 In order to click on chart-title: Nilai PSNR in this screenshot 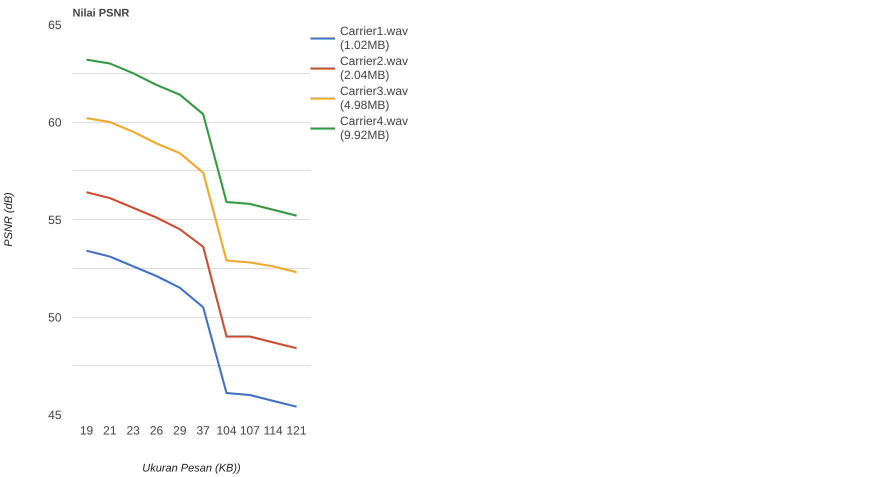, I will do `click(101, 14)`.